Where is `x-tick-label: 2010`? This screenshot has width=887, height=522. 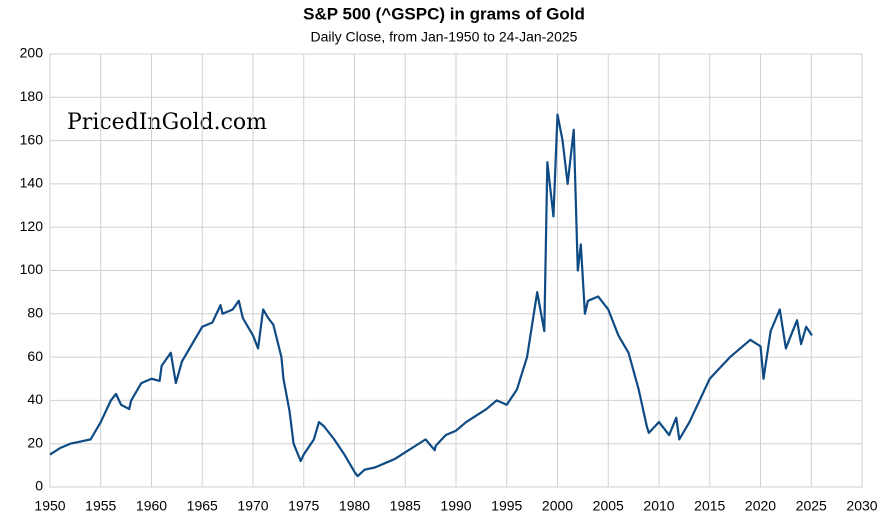 x-tick-label: 2010 is located at coordinates (658, 506).